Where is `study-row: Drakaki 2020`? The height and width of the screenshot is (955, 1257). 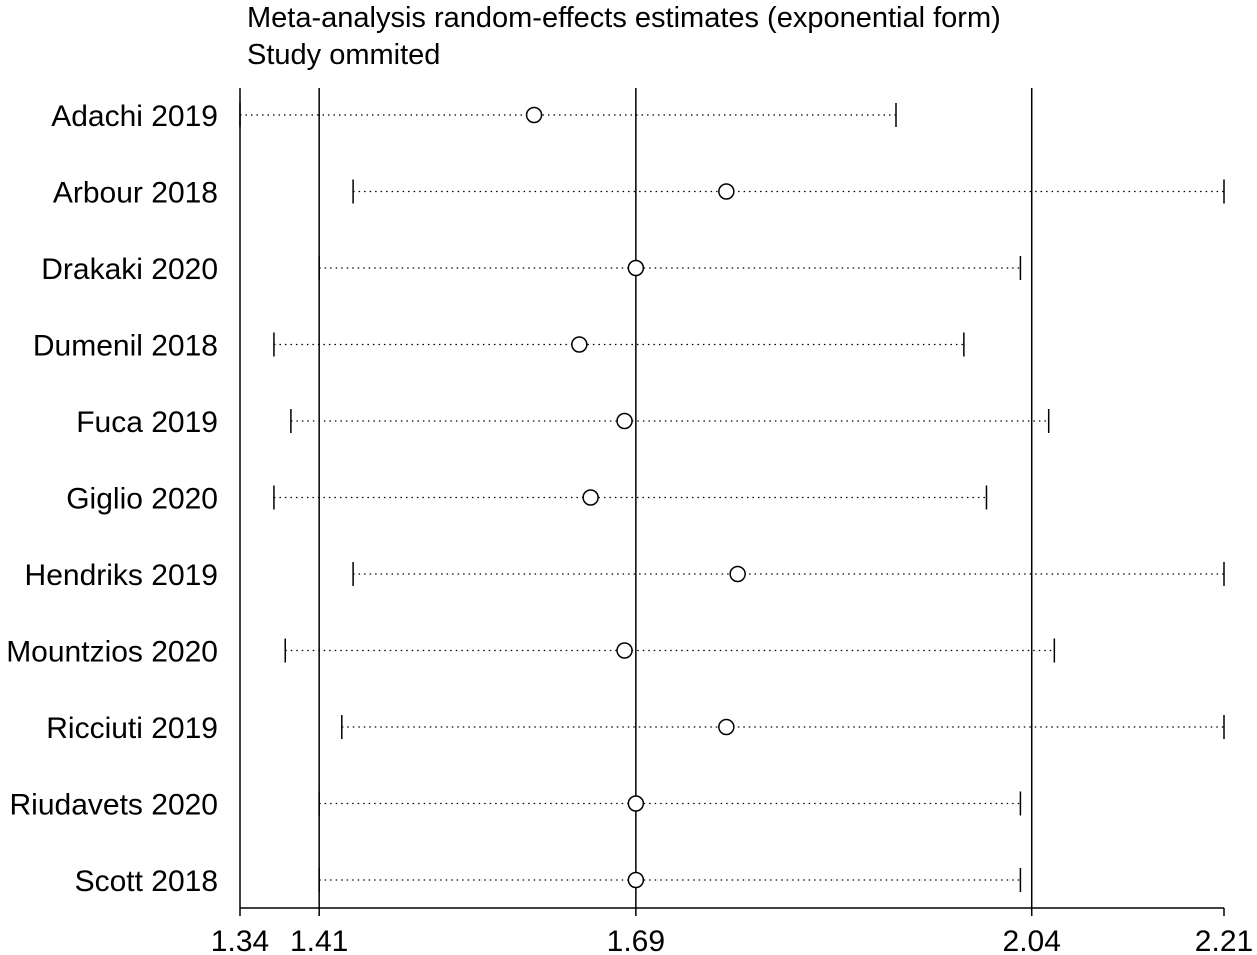
study-row: Drakaki 2020 is located at coordinates (531, 269).